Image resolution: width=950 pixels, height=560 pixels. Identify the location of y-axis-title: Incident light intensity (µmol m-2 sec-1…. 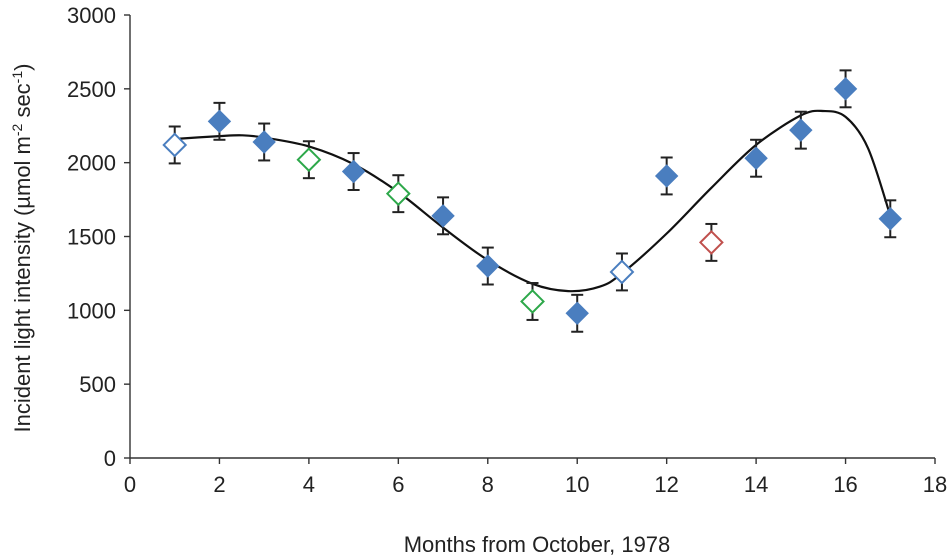
(22, 248).